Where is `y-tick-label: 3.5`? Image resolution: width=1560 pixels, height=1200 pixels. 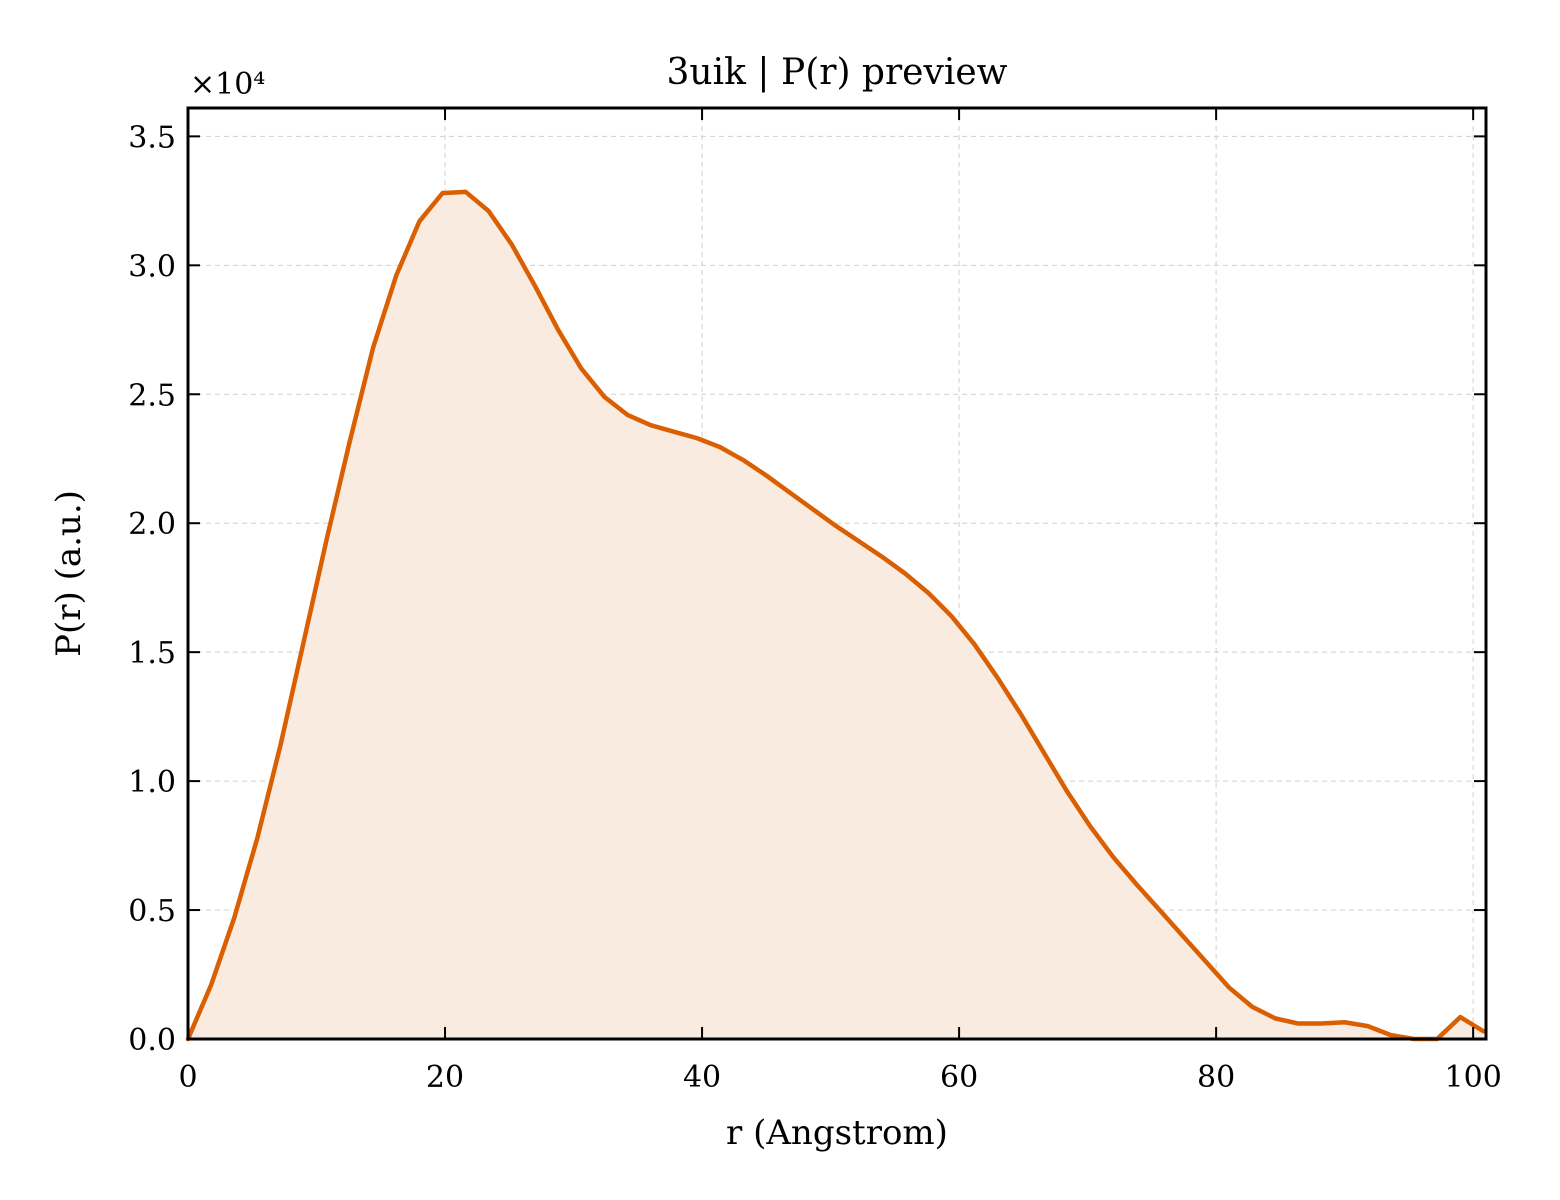 y-tick-label: 3.5 is located at coordinates (152, 137).